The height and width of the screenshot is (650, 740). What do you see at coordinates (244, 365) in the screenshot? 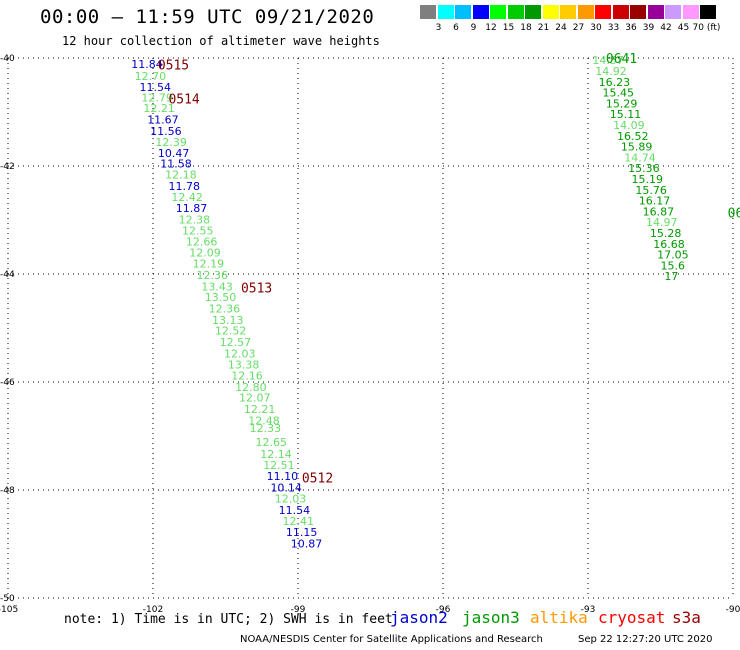
I see `wave-height-label: 13.38` at bounding box center [244, 365].